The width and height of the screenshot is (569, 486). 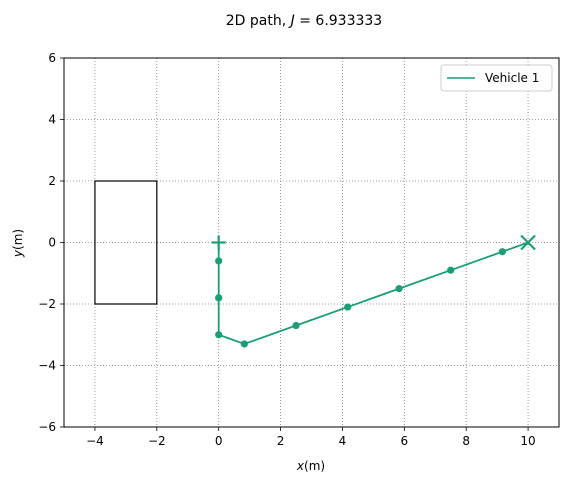 I want to click on x-tick-label: 8, so click(x=466, y=441).